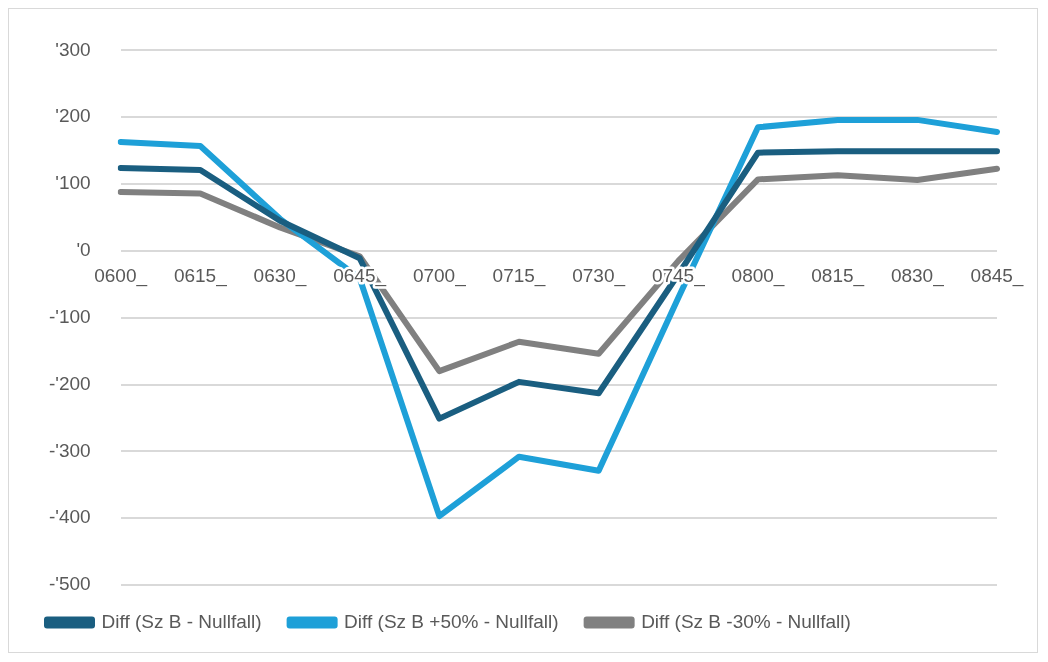 This screenshot has height=662, width=1048. Describe the element at coordinates (83, 250) in the screenshot. I see `y-tick-label: '0` at that location.